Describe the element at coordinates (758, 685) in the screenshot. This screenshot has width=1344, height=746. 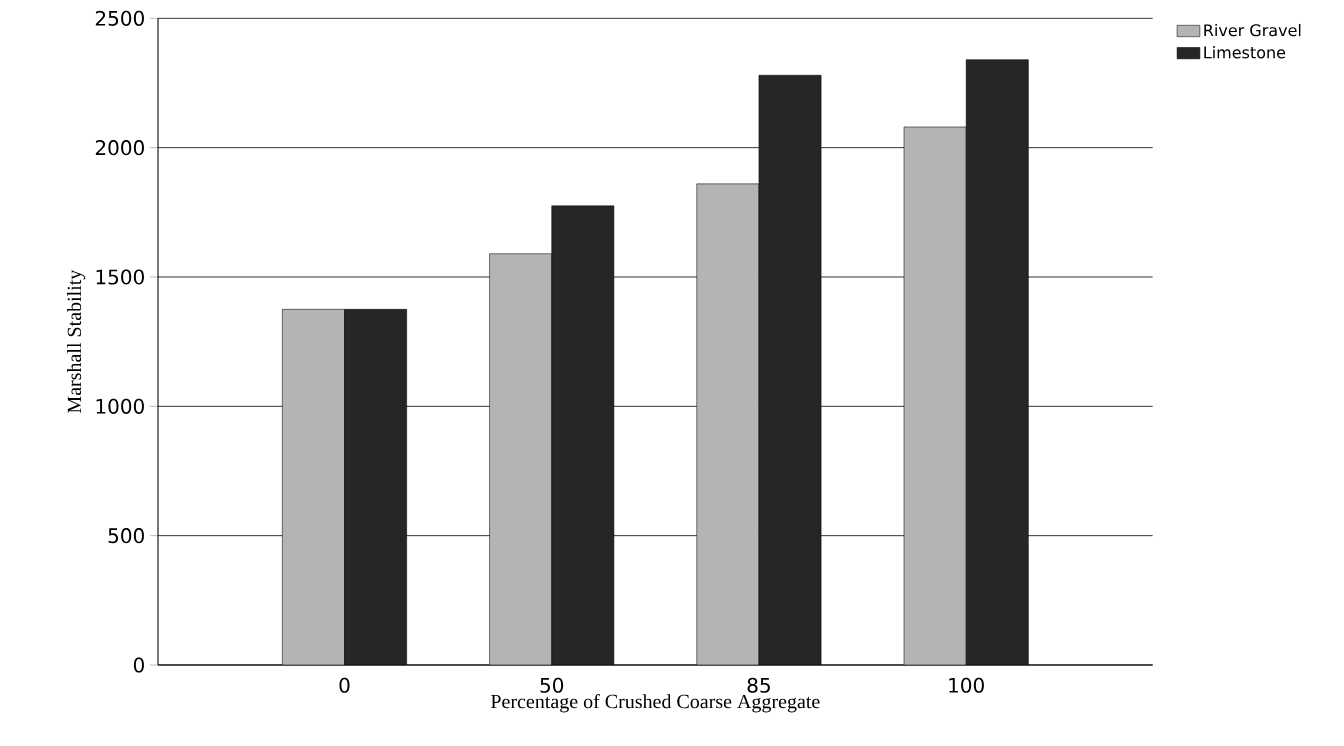
I see `x-tick-label: 85` at that location.